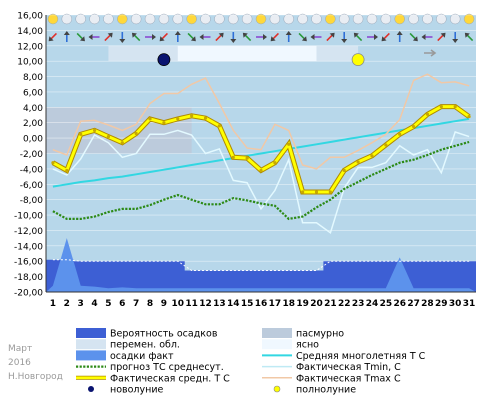 The width and height of the screenshot is (486, 416). I want to click on legend-item-precip: осадки факт, so click(125, 356).